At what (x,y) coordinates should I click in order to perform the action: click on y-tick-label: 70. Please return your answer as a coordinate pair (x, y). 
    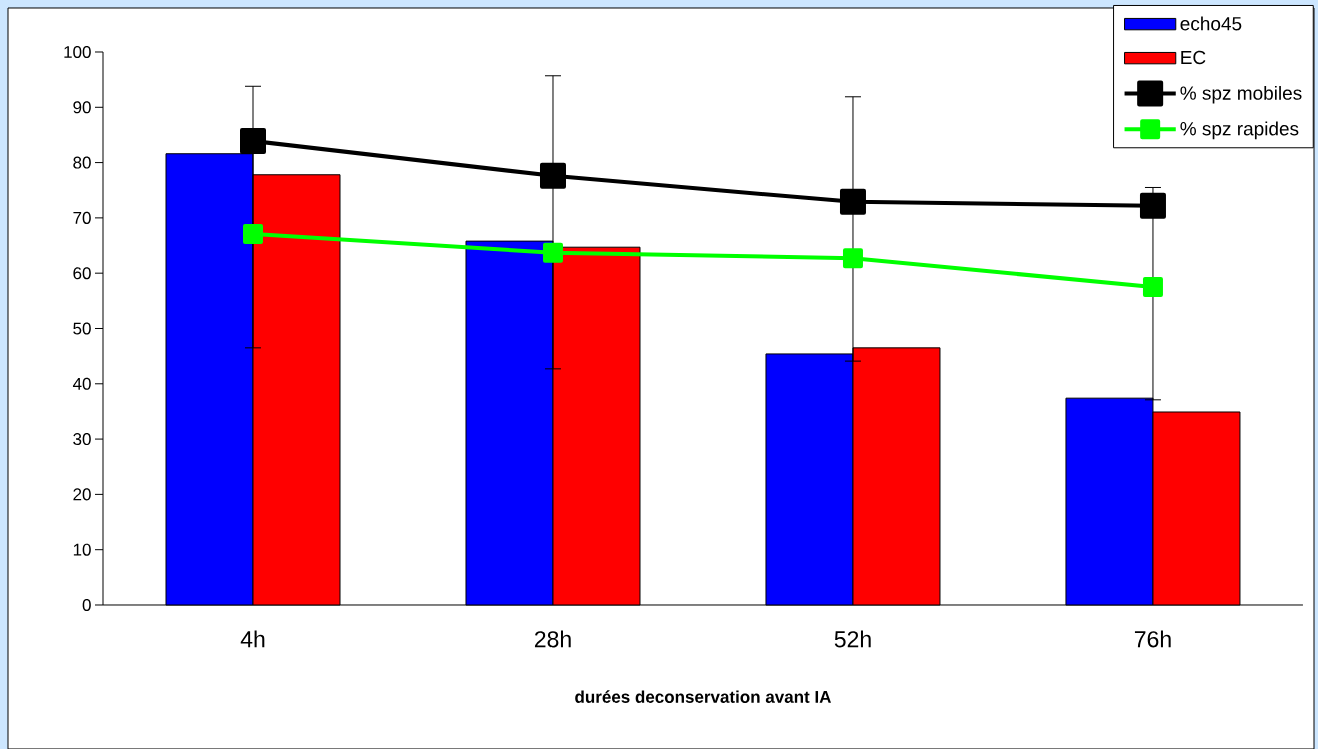
    Looking at the image, I should click on (82, 217).